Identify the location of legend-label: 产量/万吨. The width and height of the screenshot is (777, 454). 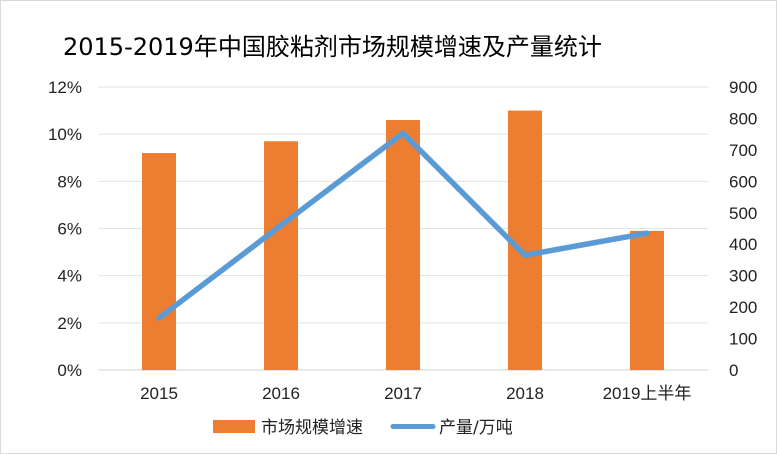
(476, 428).